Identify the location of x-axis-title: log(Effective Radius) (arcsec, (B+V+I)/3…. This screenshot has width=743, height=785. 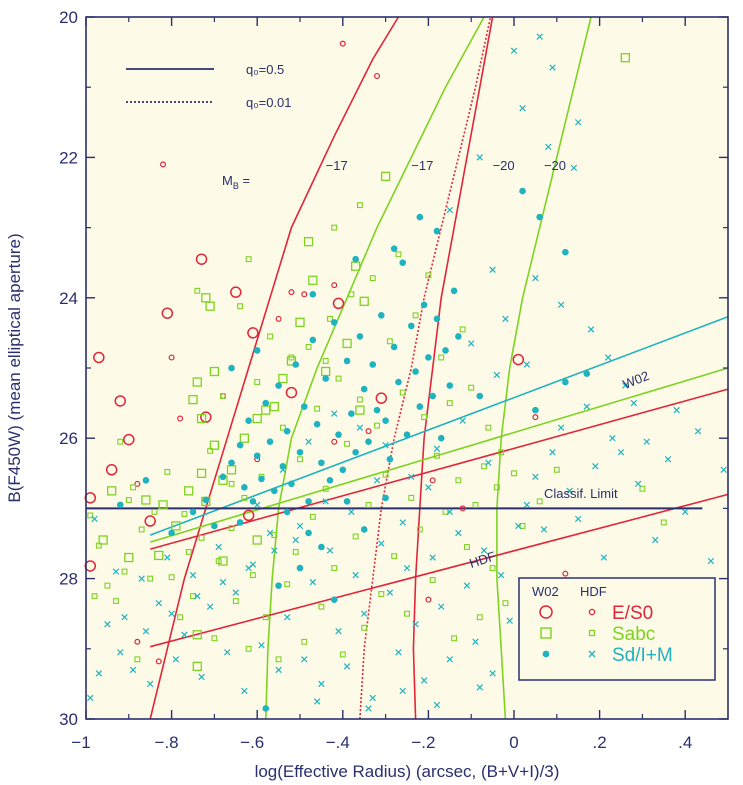
(407, 771).